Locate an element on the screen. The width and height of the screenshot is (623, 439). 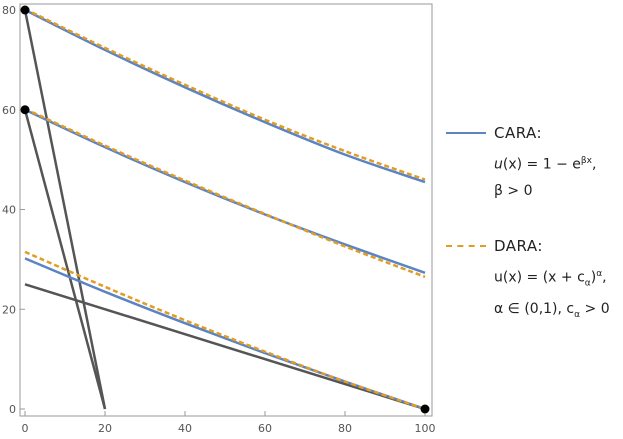
x-axis-ticks: 0 20 40 60 80 100 is located at coordinates (229, 423).